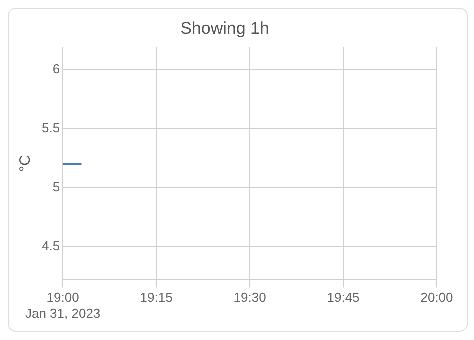  I want to click on x-tick-label: 19:45, so click(343, 298).